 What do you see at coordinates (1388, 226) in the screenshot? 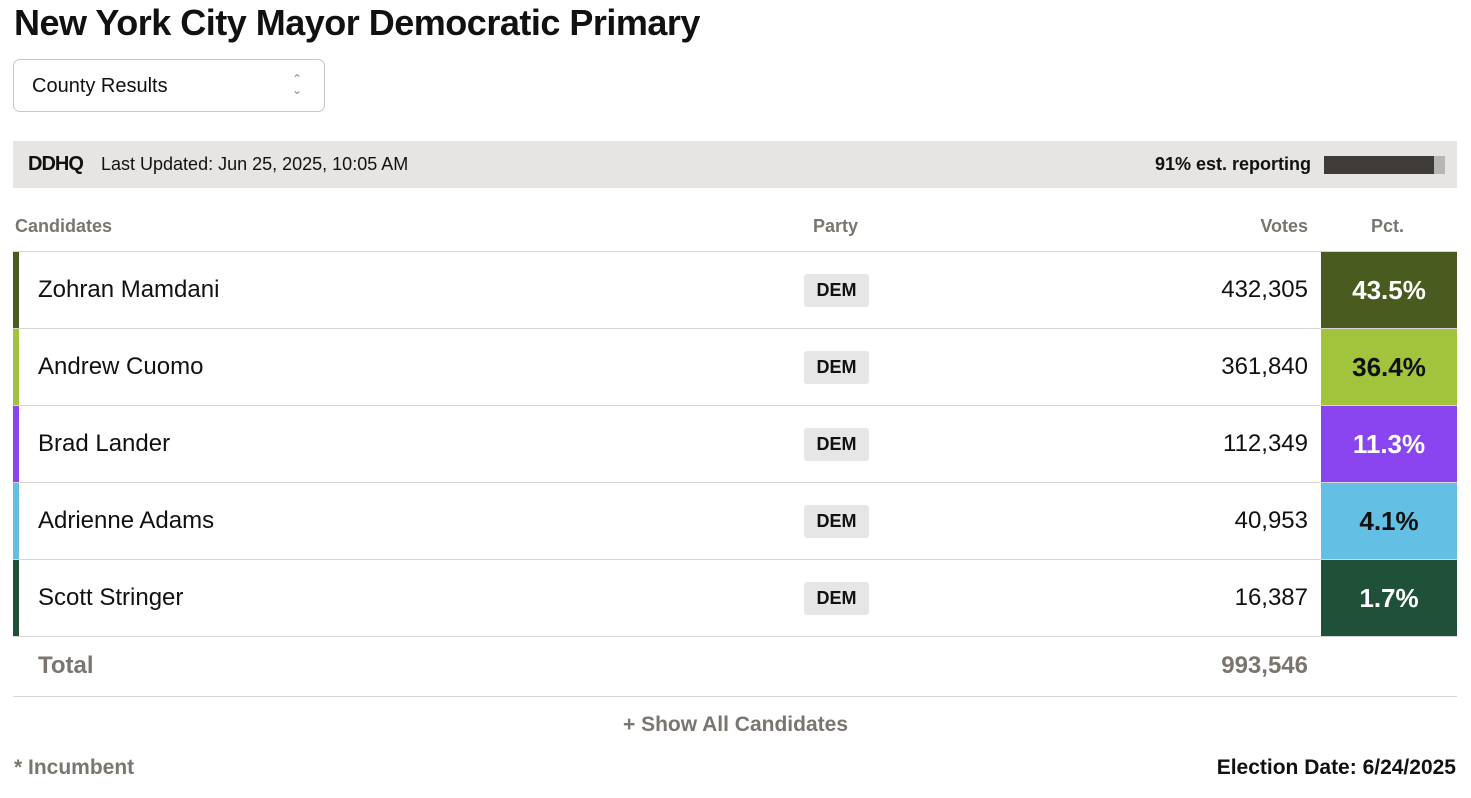
I see `column-header: Pct.` at bounding box center [1388, 226].